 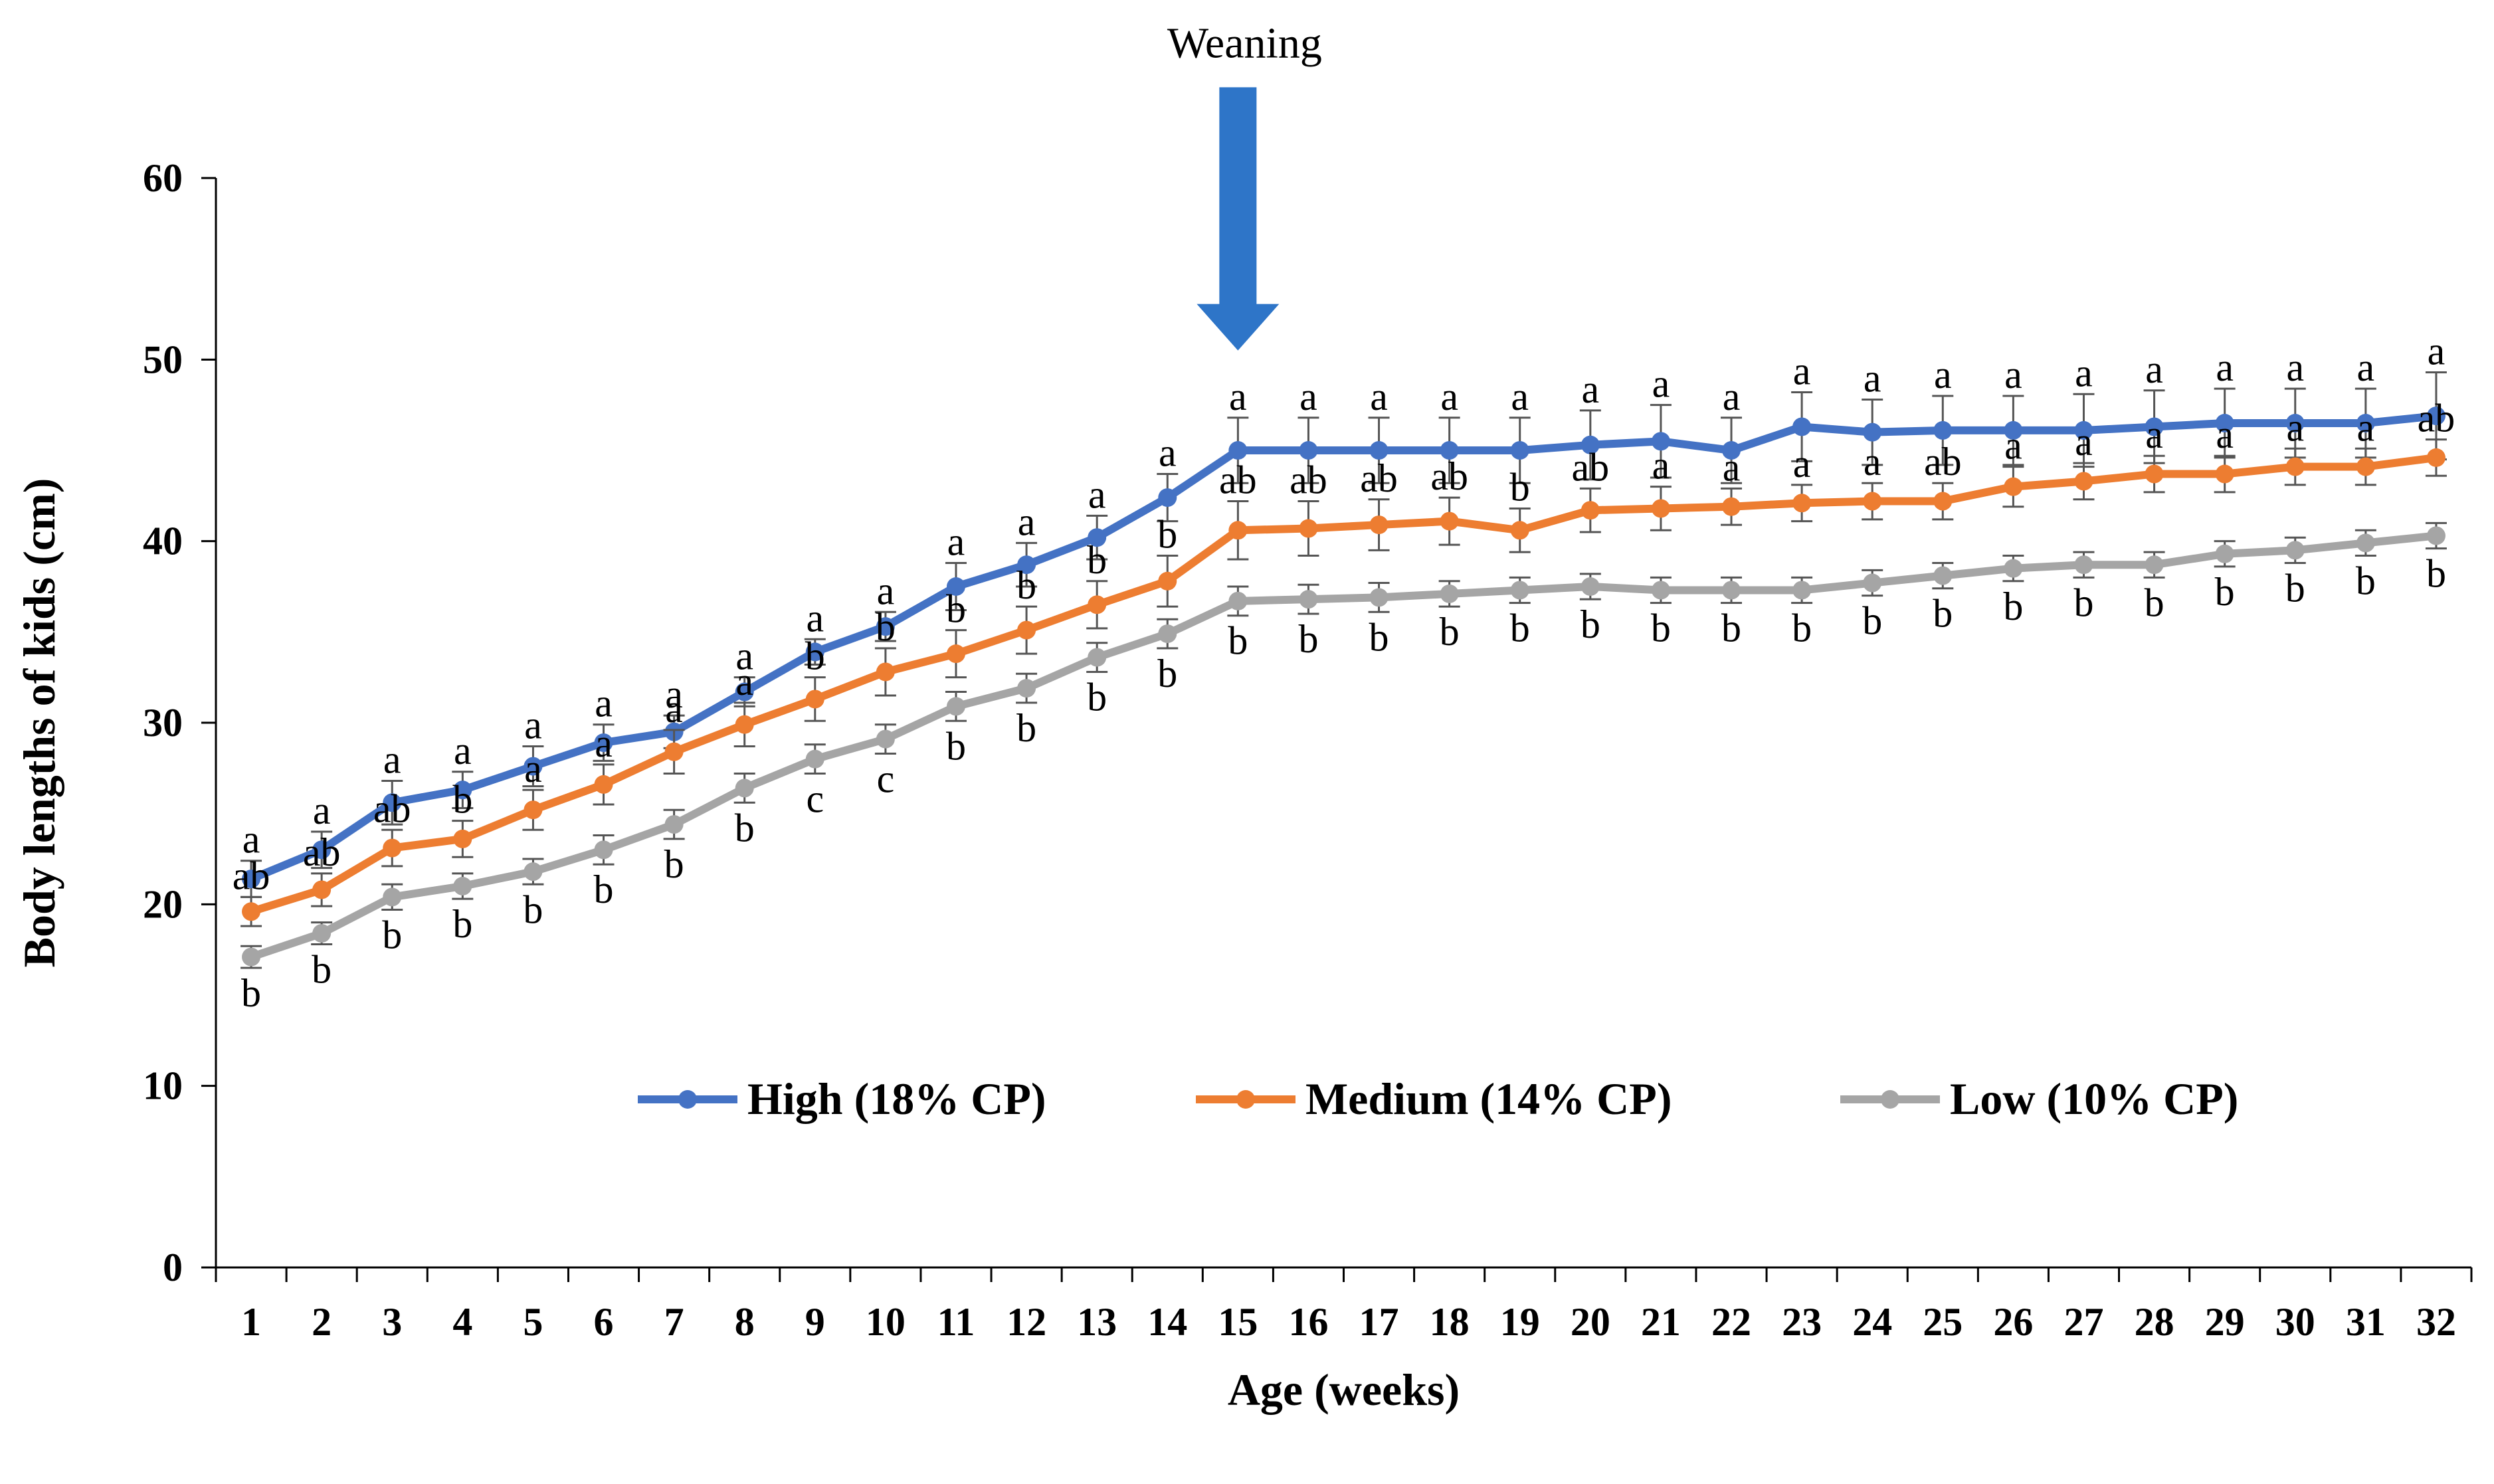 What do you see at coordinates (815, 1322) in the screenshot?
I see `x-tick-label: 9` at bounding box center [815, 1322].